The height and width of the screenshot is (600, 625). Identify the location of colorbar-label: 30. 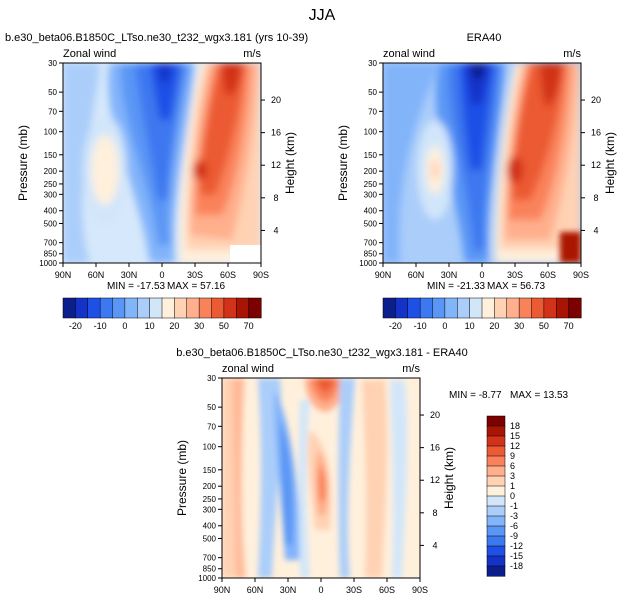
(519, 326).